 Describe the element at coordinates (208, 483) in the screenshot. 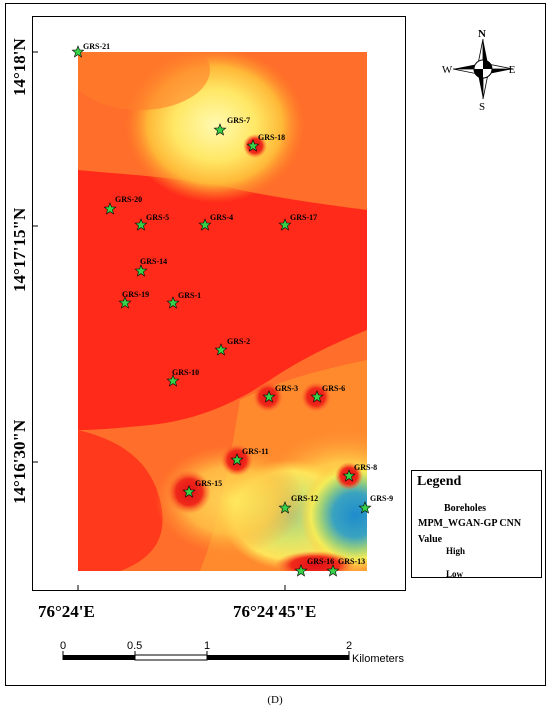

I see `borehole-label: GRS-15` at that location.